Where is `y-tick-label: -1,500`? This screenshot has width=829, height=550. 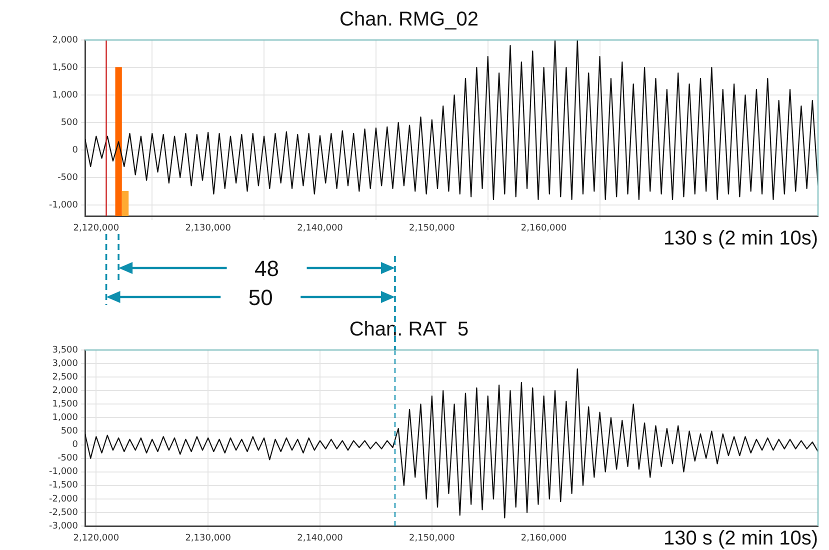
y-tick-label: -1,500 is located at coordinates (63, 485).